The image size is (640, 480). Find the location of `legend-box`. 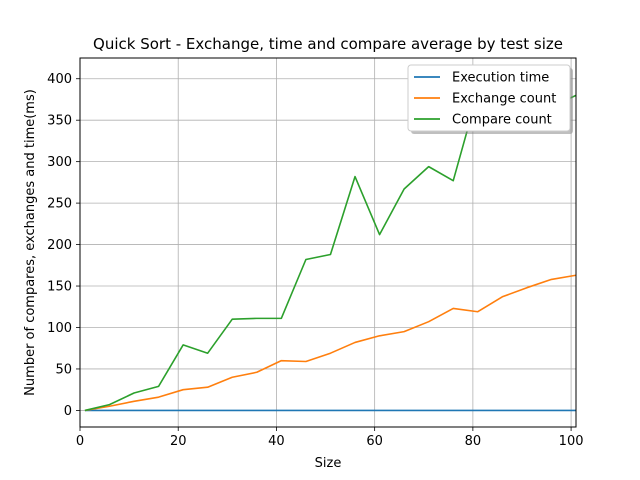

legend-box is located at coordinates (489, 98).